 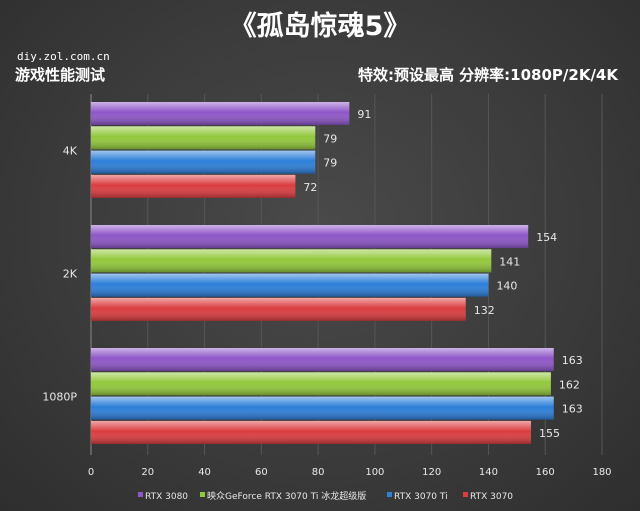 I want to click on category-labels: 4K 2K 1080P, so click(x=59, y=274).